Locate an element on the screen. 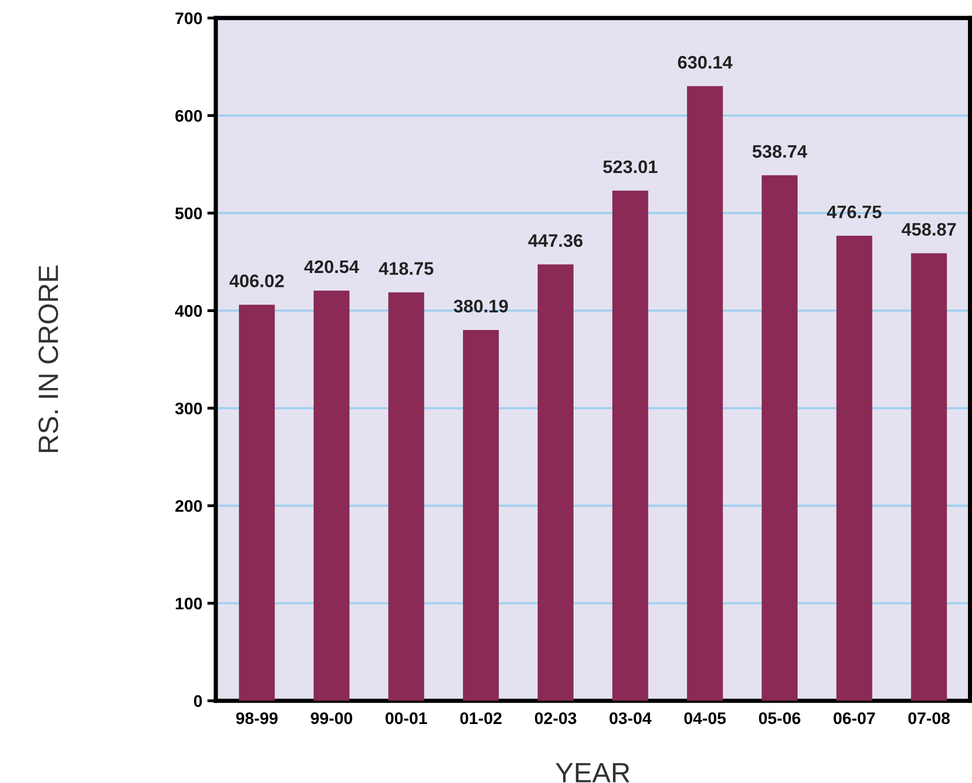 The image size is (972, 783). x-axis-title: YEAR is located at coordinates (593, 772).